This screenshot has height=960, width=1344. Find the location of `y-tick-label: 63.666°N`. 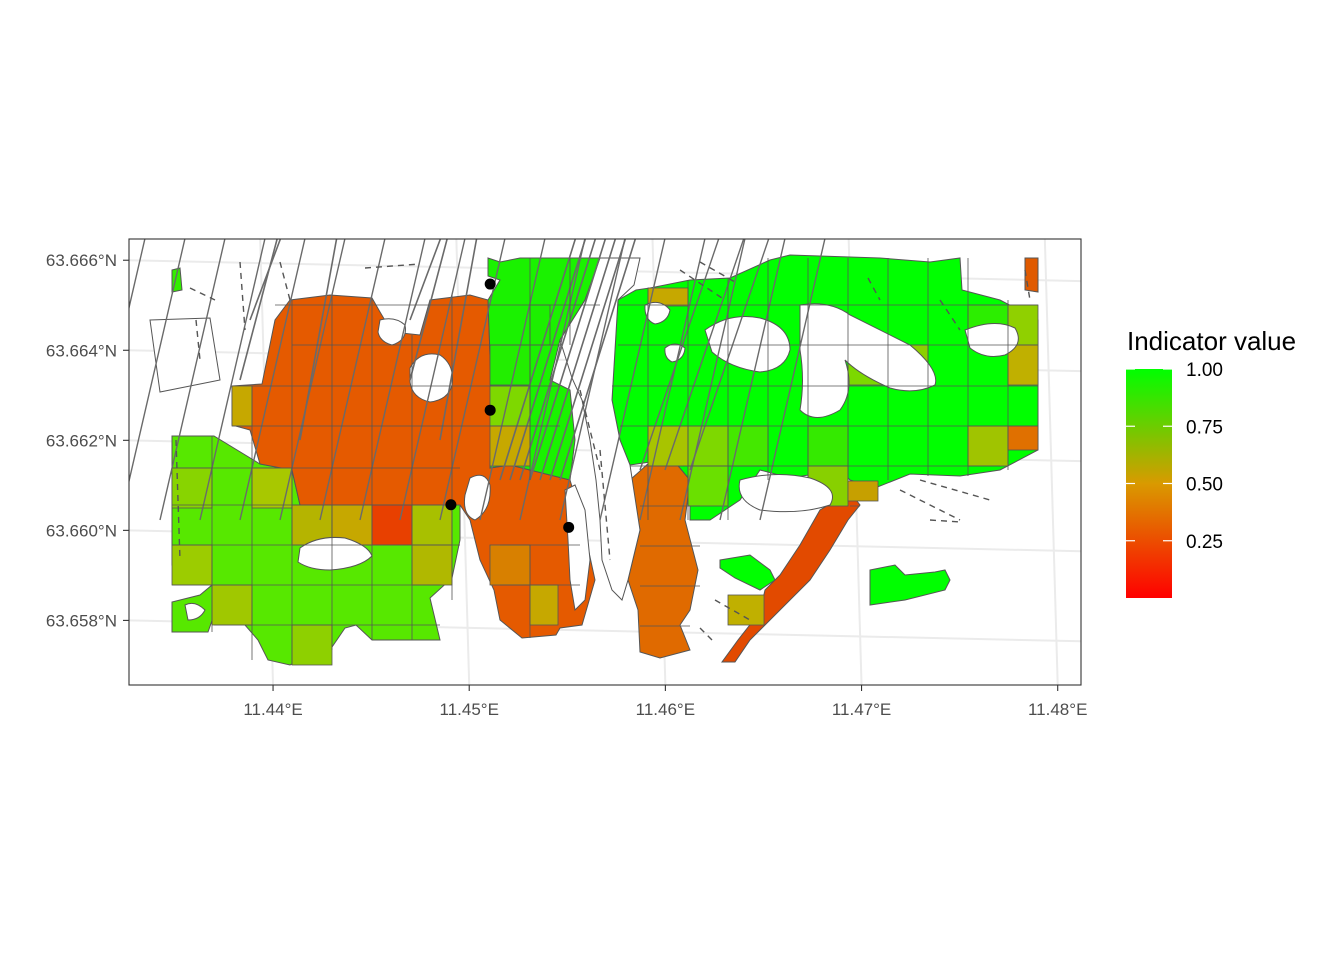

y-tick-label: 63.666°N is located at coordinates (81, 260).